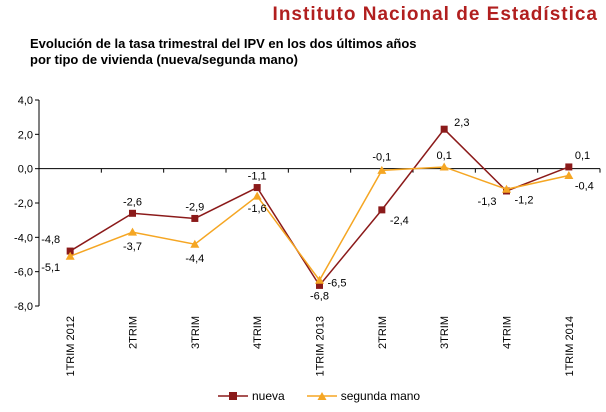  What do you see at coordinates (487, 202) in the screenshot?
I see `data-label-nueva: -1,3` at bounding box center [487, 202].